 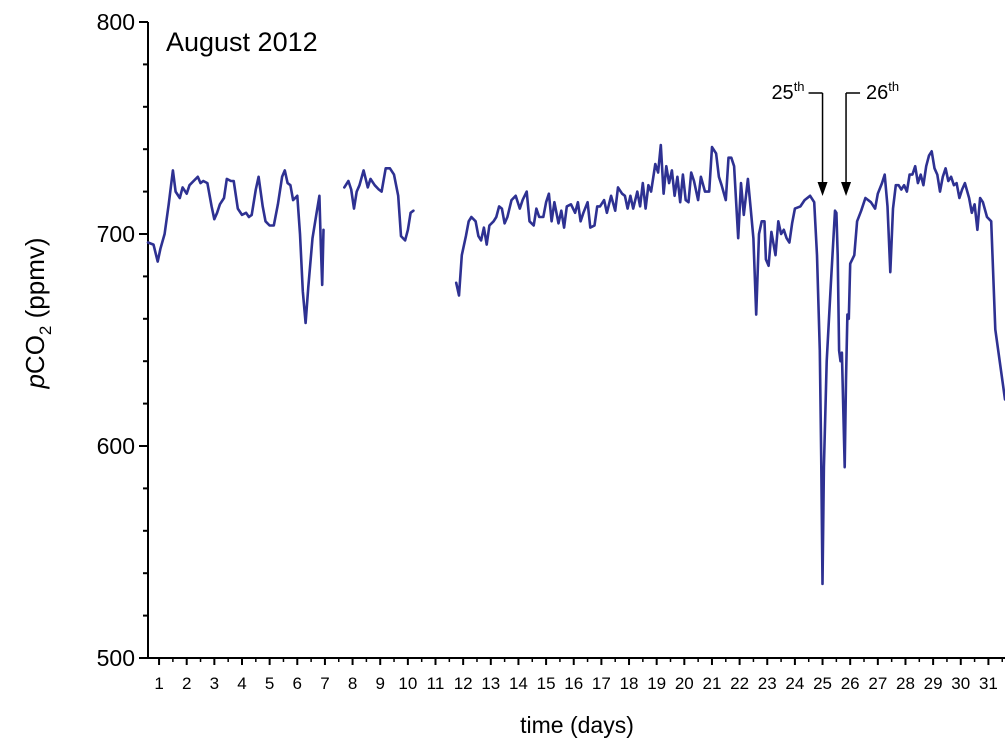 I want to click on y-axis-title-prefix: p, so click(x=35, y=381).